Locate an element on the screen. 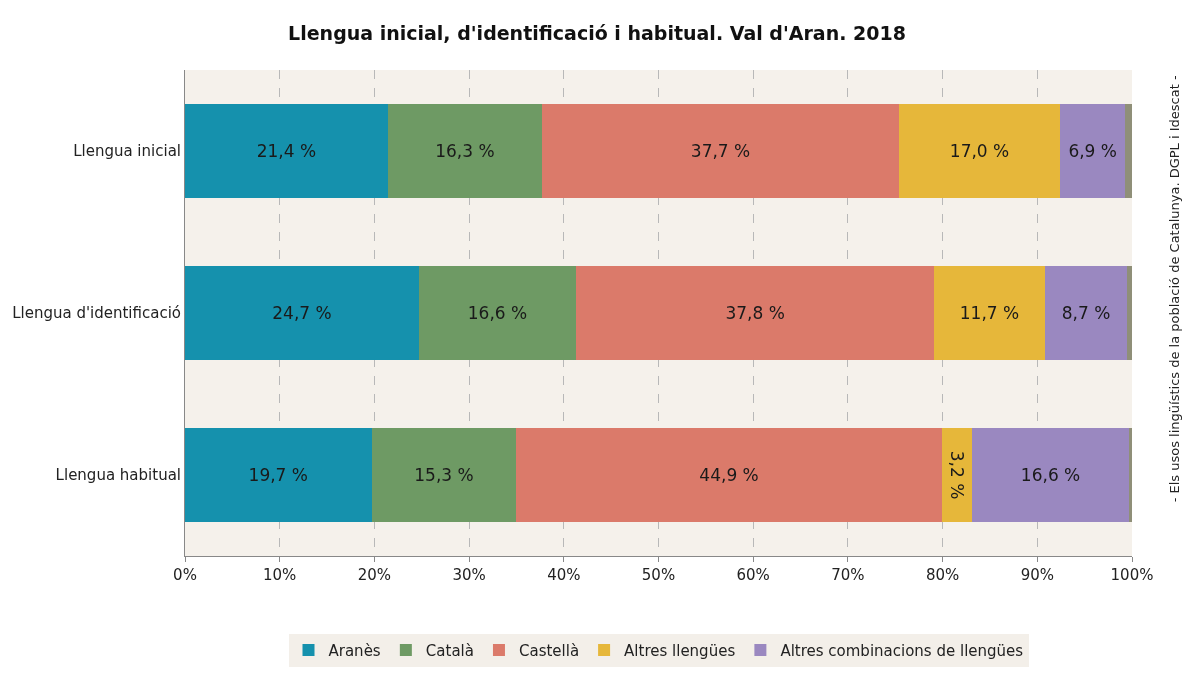 Image resolution: width=1194 pixels, height=679 pixels. x-tick-label: 0% is located at coordinates (185, 575).